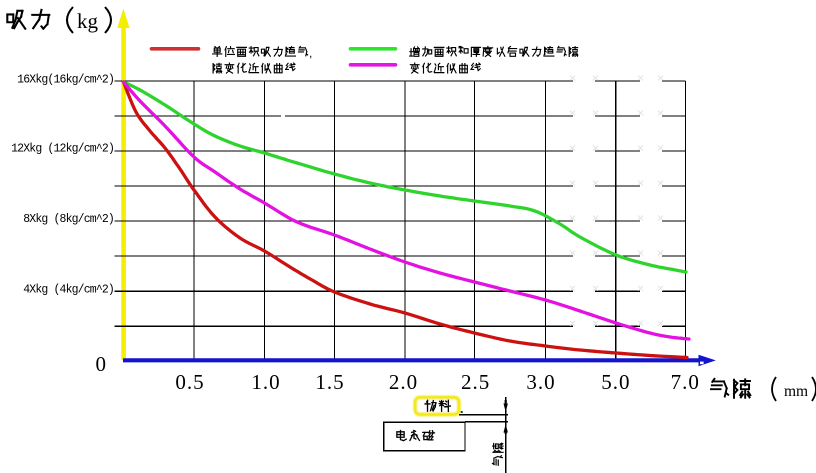  What do you see at coordinates (475, 382) in the screenshot?
I see `svg-text: 2.5` at bounding box center [475, 382].